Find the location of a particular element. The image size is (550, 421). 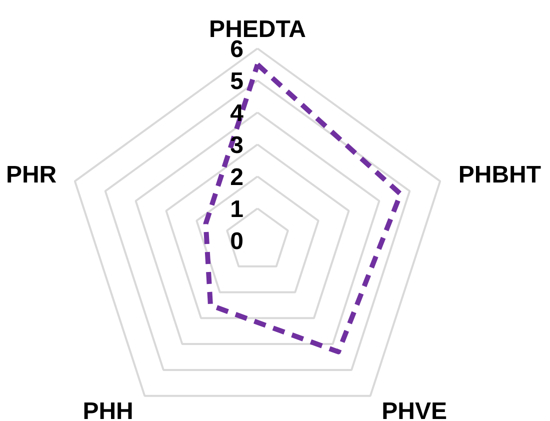

y-tick-label: 5 is located at coordinates (237, 81).